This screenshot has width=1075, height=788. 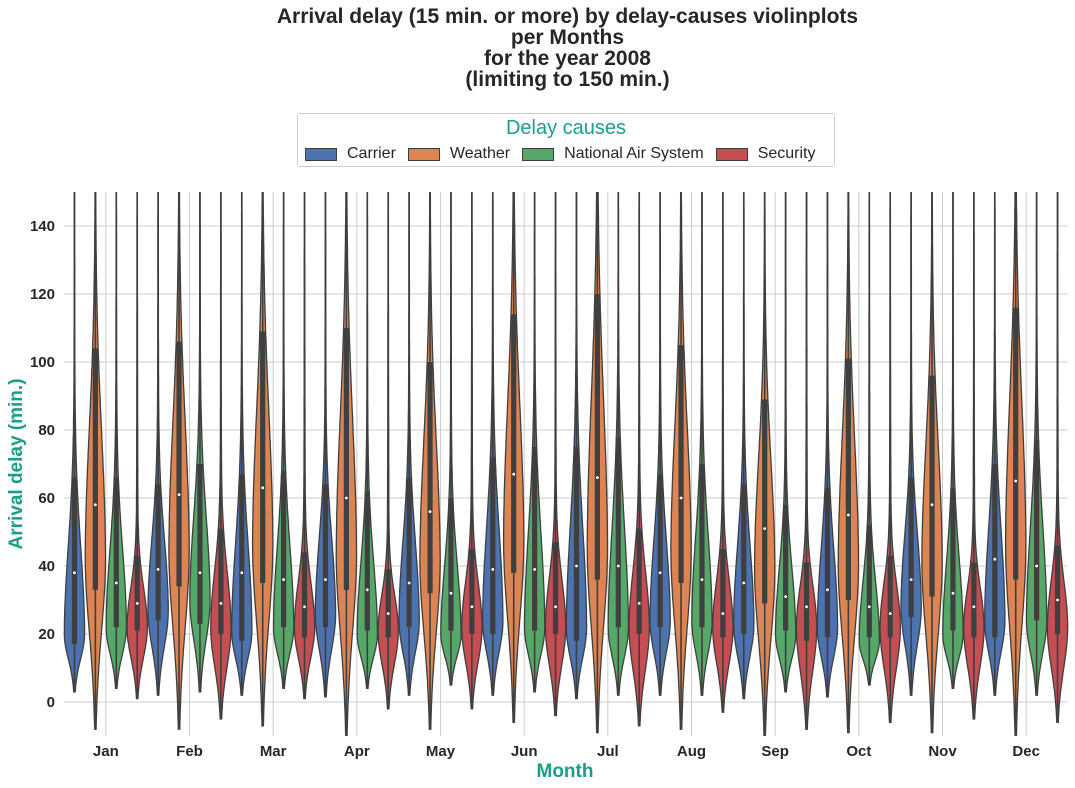 I want to click on legend-item-national-air-system: National Air System, so click(x=613, y=154).